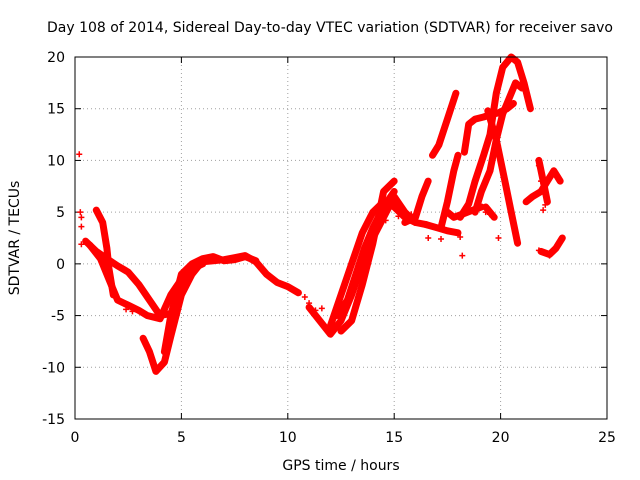 Image resolution: width=640 pixels, height=480 pixels. Describe the element at coordinates (340, 466) in the screenshot. I see `x-axis-label: GPS time / hours` at that location.